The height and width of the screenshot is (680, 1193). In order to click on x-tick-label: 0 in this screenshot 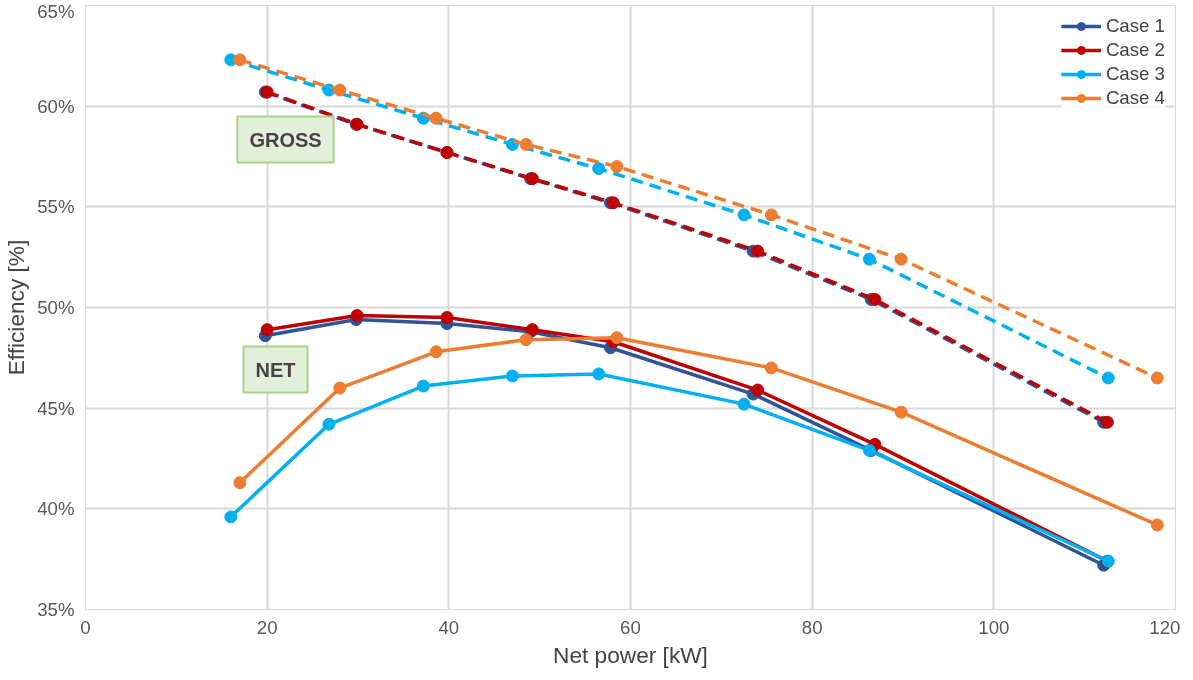, I will do `click(85, 627)`.